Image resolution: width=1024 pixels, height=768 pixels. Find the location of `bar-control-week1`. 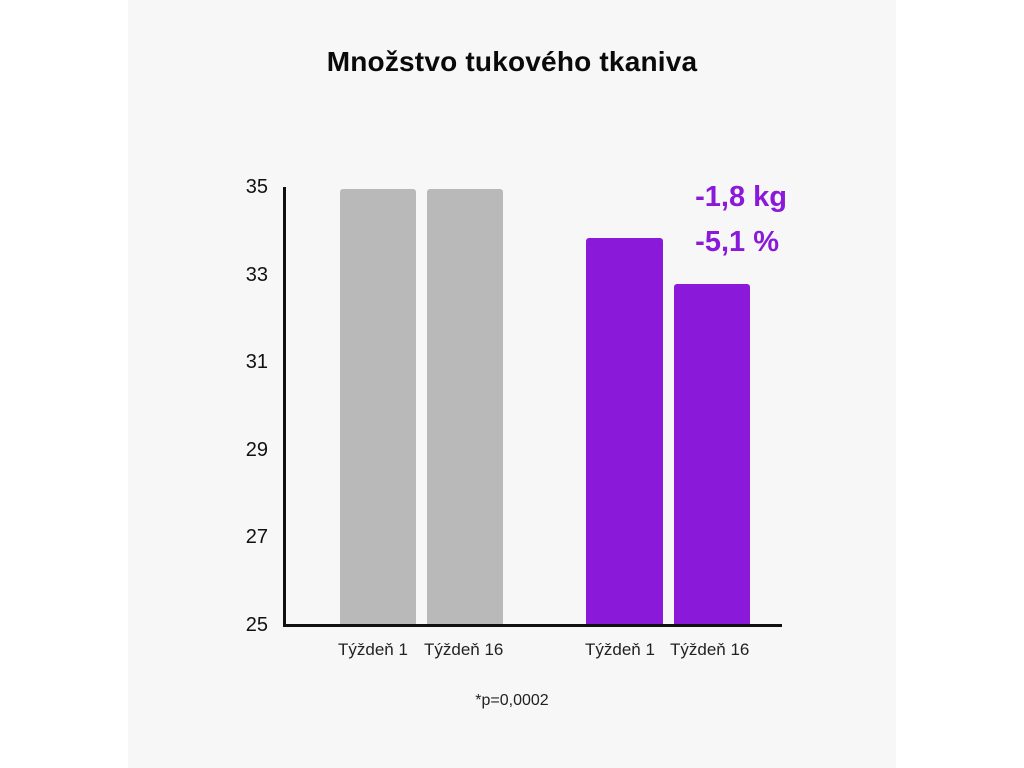

bar-control-week1 is located at coordinates (378, 407).